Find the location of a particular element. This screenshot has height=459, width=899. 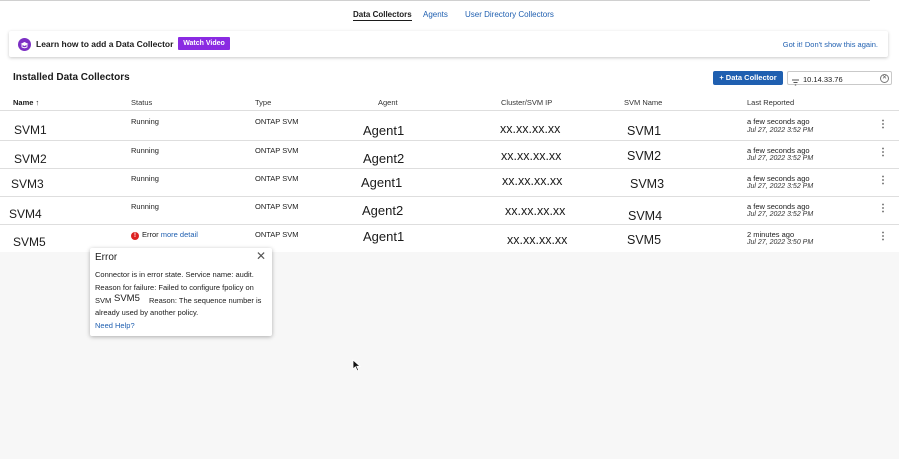

watch-video-button: Watch Video is located at coordinates (204, 43).